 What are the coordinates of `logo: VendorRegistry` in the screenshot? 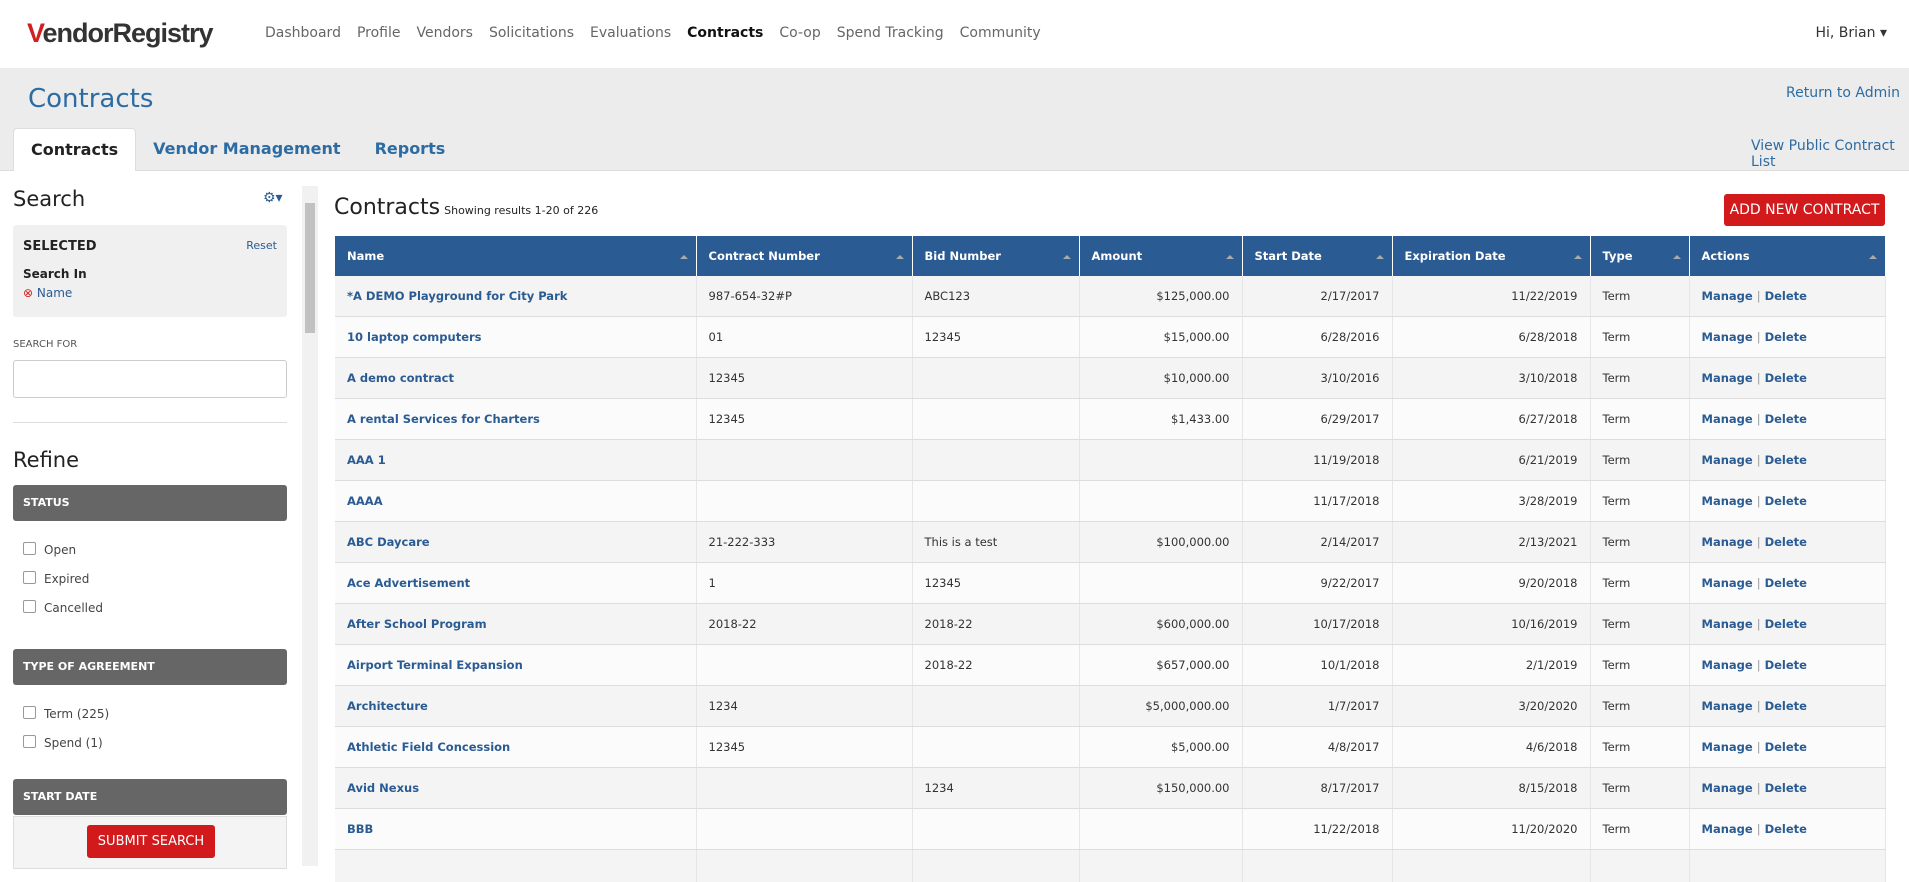 It's located at (120, 33).